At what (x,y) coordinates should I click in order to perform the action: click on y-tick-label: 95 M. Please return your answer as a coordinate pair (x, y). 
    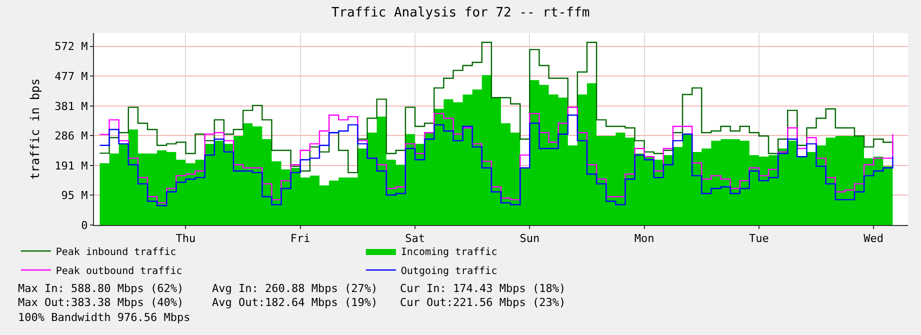
    Looking at the image, I should click on (74, 195).